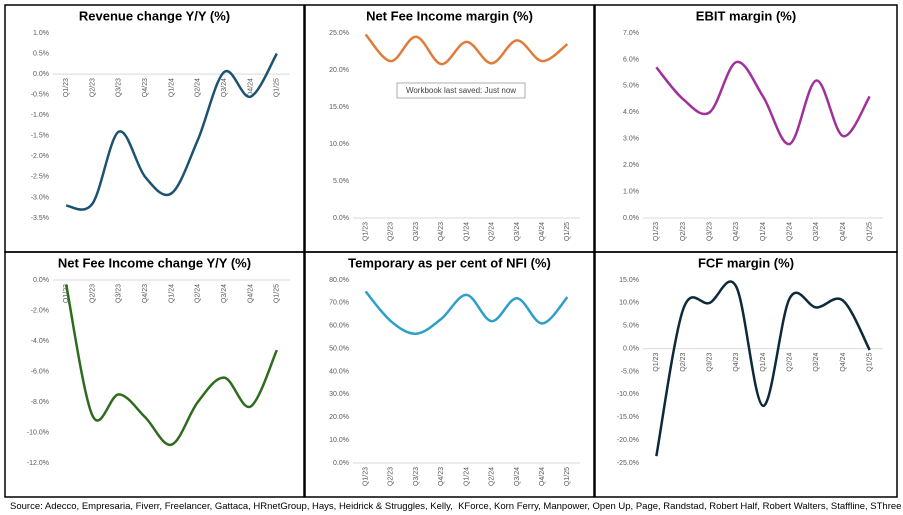 This screenshot has width=903, height=515. What do you see at coordinates (631, 139) in the screenshot?
I see `y-tick-label: 3.0%` at bounding box center [631, 139].